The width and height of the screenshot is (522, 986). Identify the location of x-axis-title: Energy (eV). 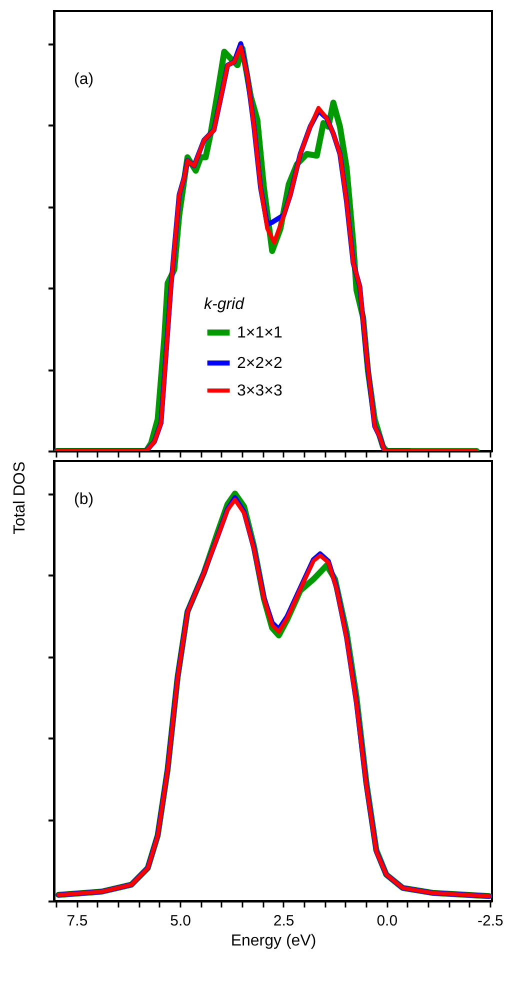
(273, 941).